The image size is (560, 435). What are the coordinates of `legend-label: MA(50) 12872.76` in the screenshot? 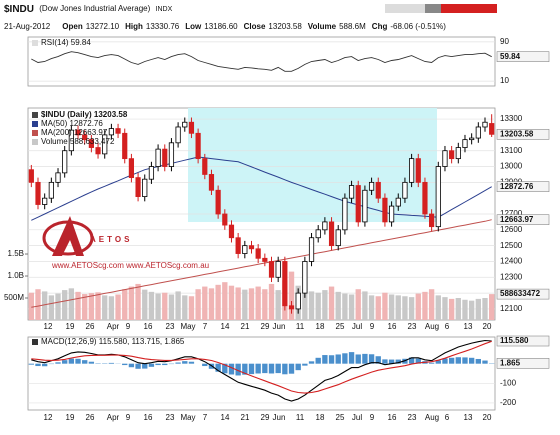 It's located at (72, 123).